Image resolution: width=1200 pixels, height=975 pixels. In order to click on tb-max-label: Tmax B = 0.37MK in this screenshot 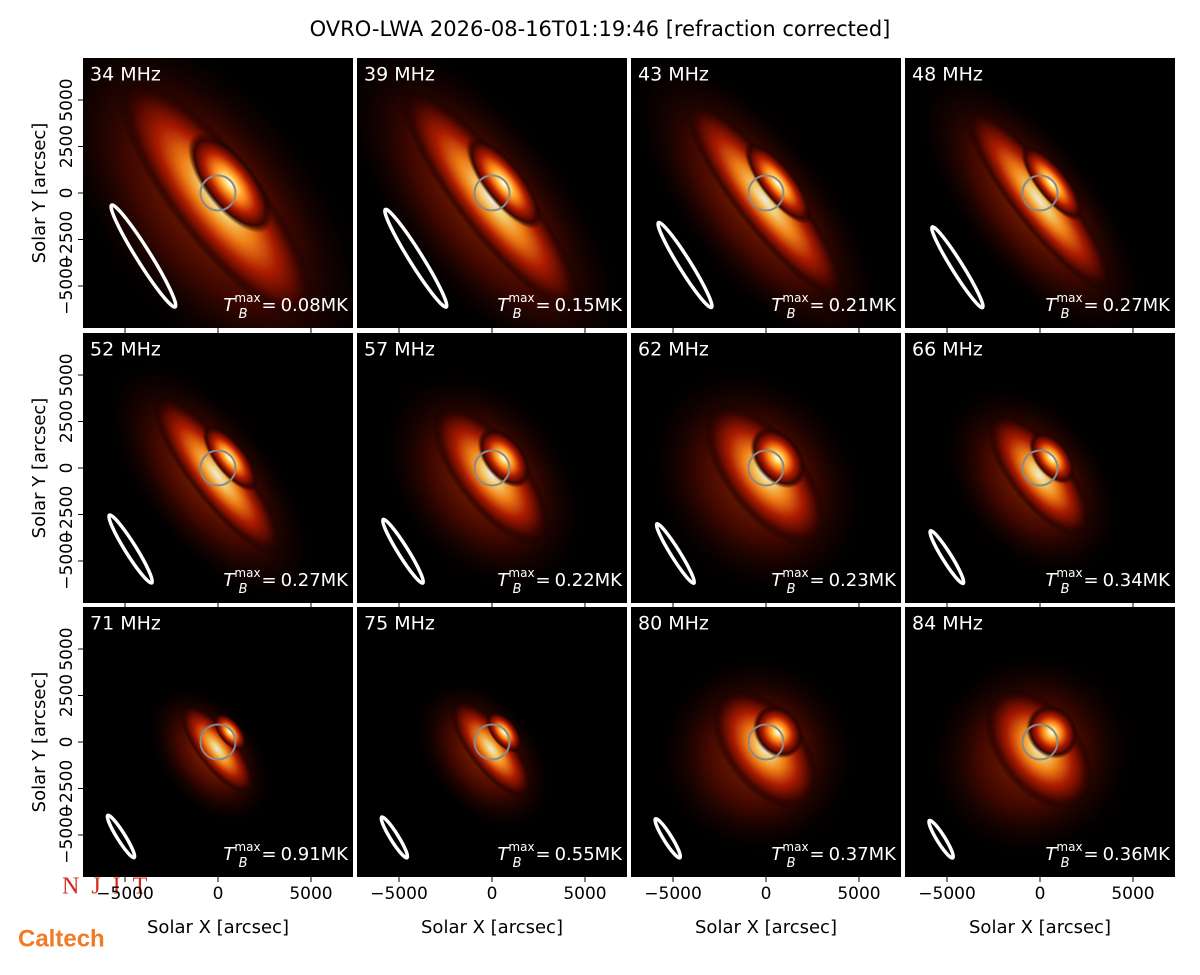, I will do `click(834, 855)`.